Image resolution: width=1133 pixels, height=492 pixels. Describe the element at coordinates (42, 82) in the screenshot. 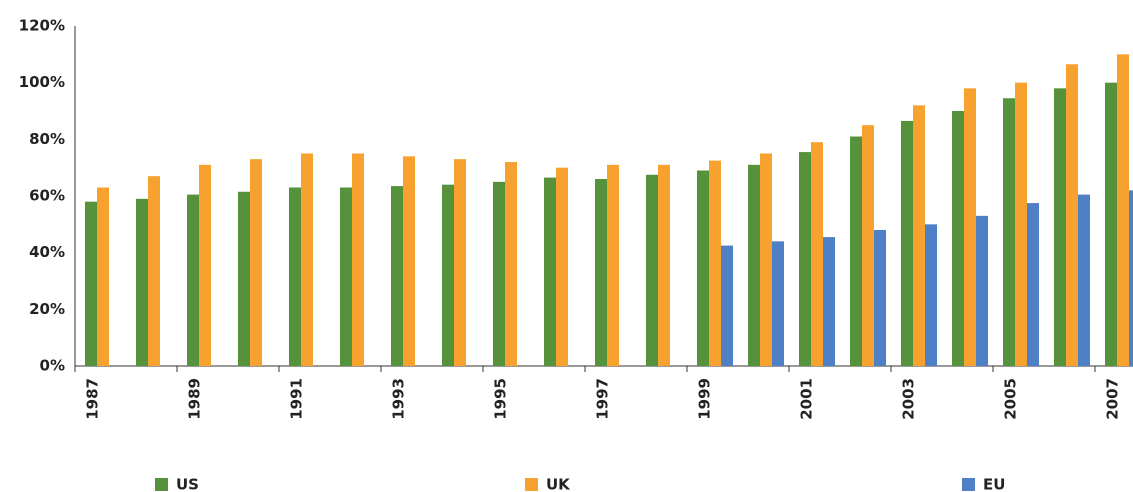

I see `y-tick-label: 100%` at that location.